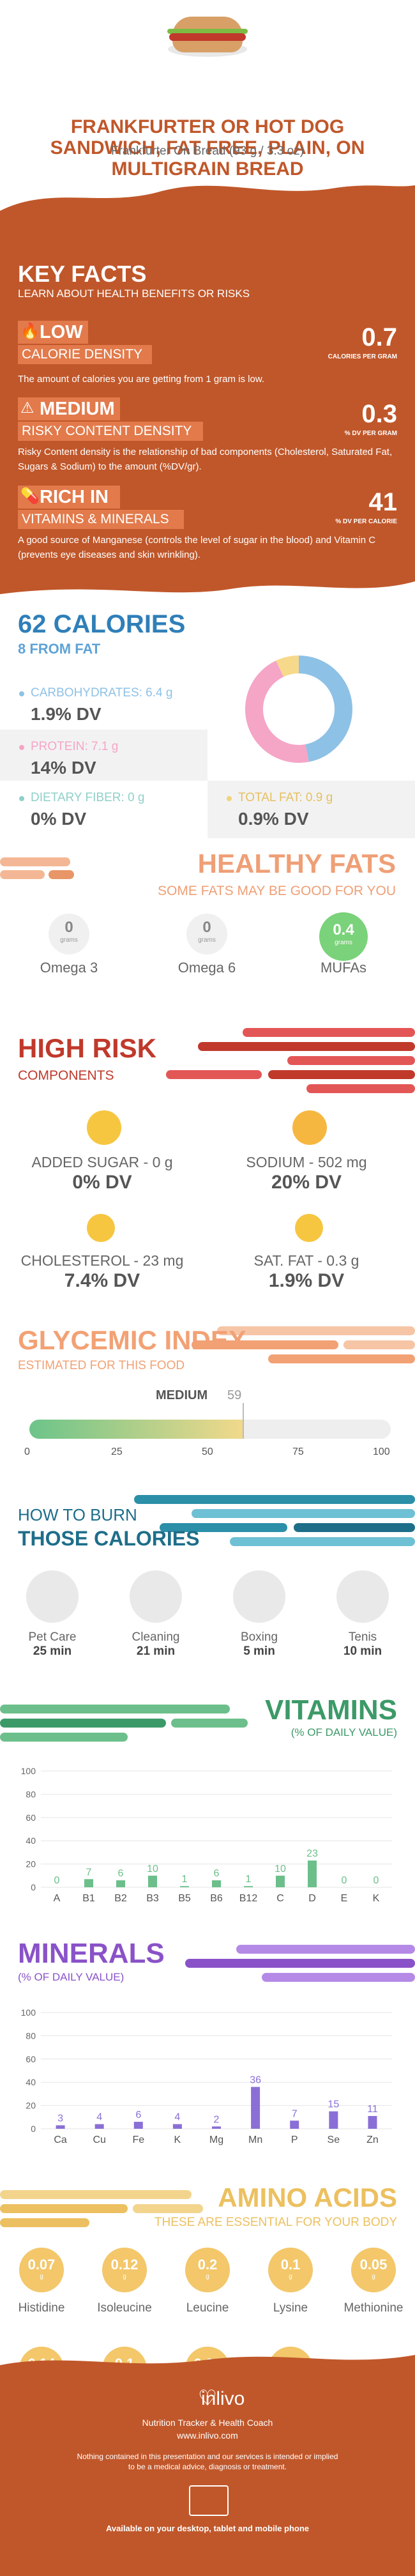 This screenshot has height=2576, width=415. Describe the element at coordinates (120, 1898) in the screenshot. I see `x-tick-label: B2` at that location.